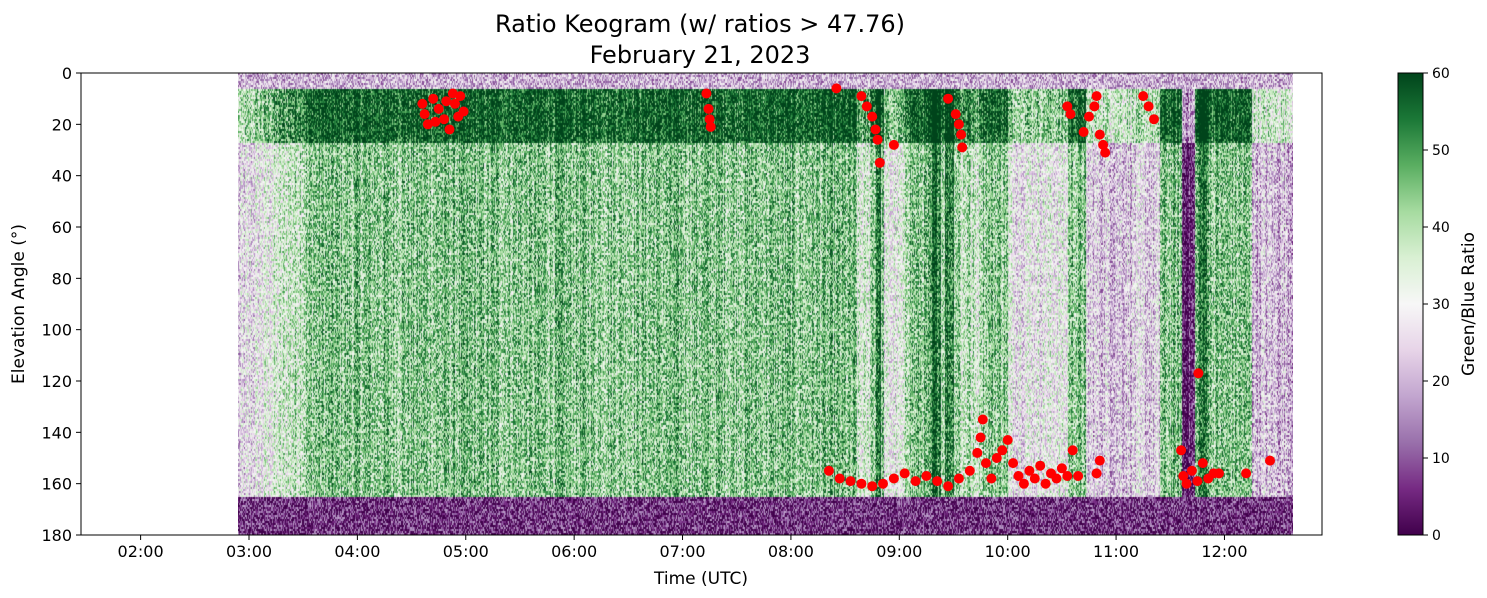 The height and width of the screenshot is (598, 1487). Describe the element at coordinates (700, 24) in the screenshot. I see `chart-title: Ratio Keogram (w/ ratios > 47.76)` at that location.